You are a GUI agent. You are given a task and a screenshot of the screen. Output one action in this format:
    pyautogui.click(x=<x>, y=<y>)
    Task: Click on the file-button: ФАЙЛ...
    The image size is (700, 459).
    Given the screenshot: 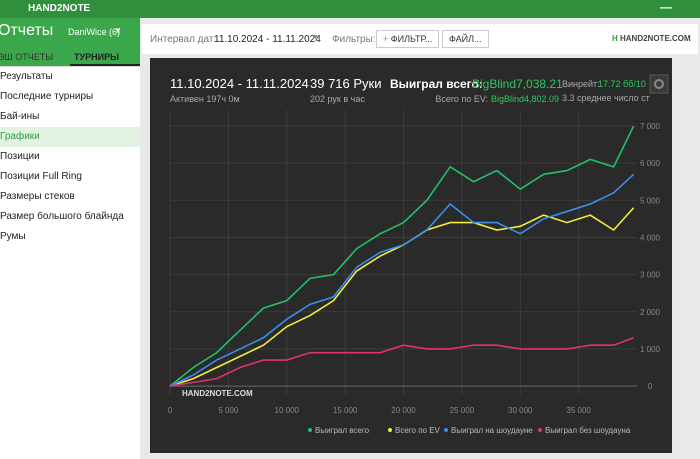 What is the action you would take?
    pyautogui.click(x=465, y=39)
    